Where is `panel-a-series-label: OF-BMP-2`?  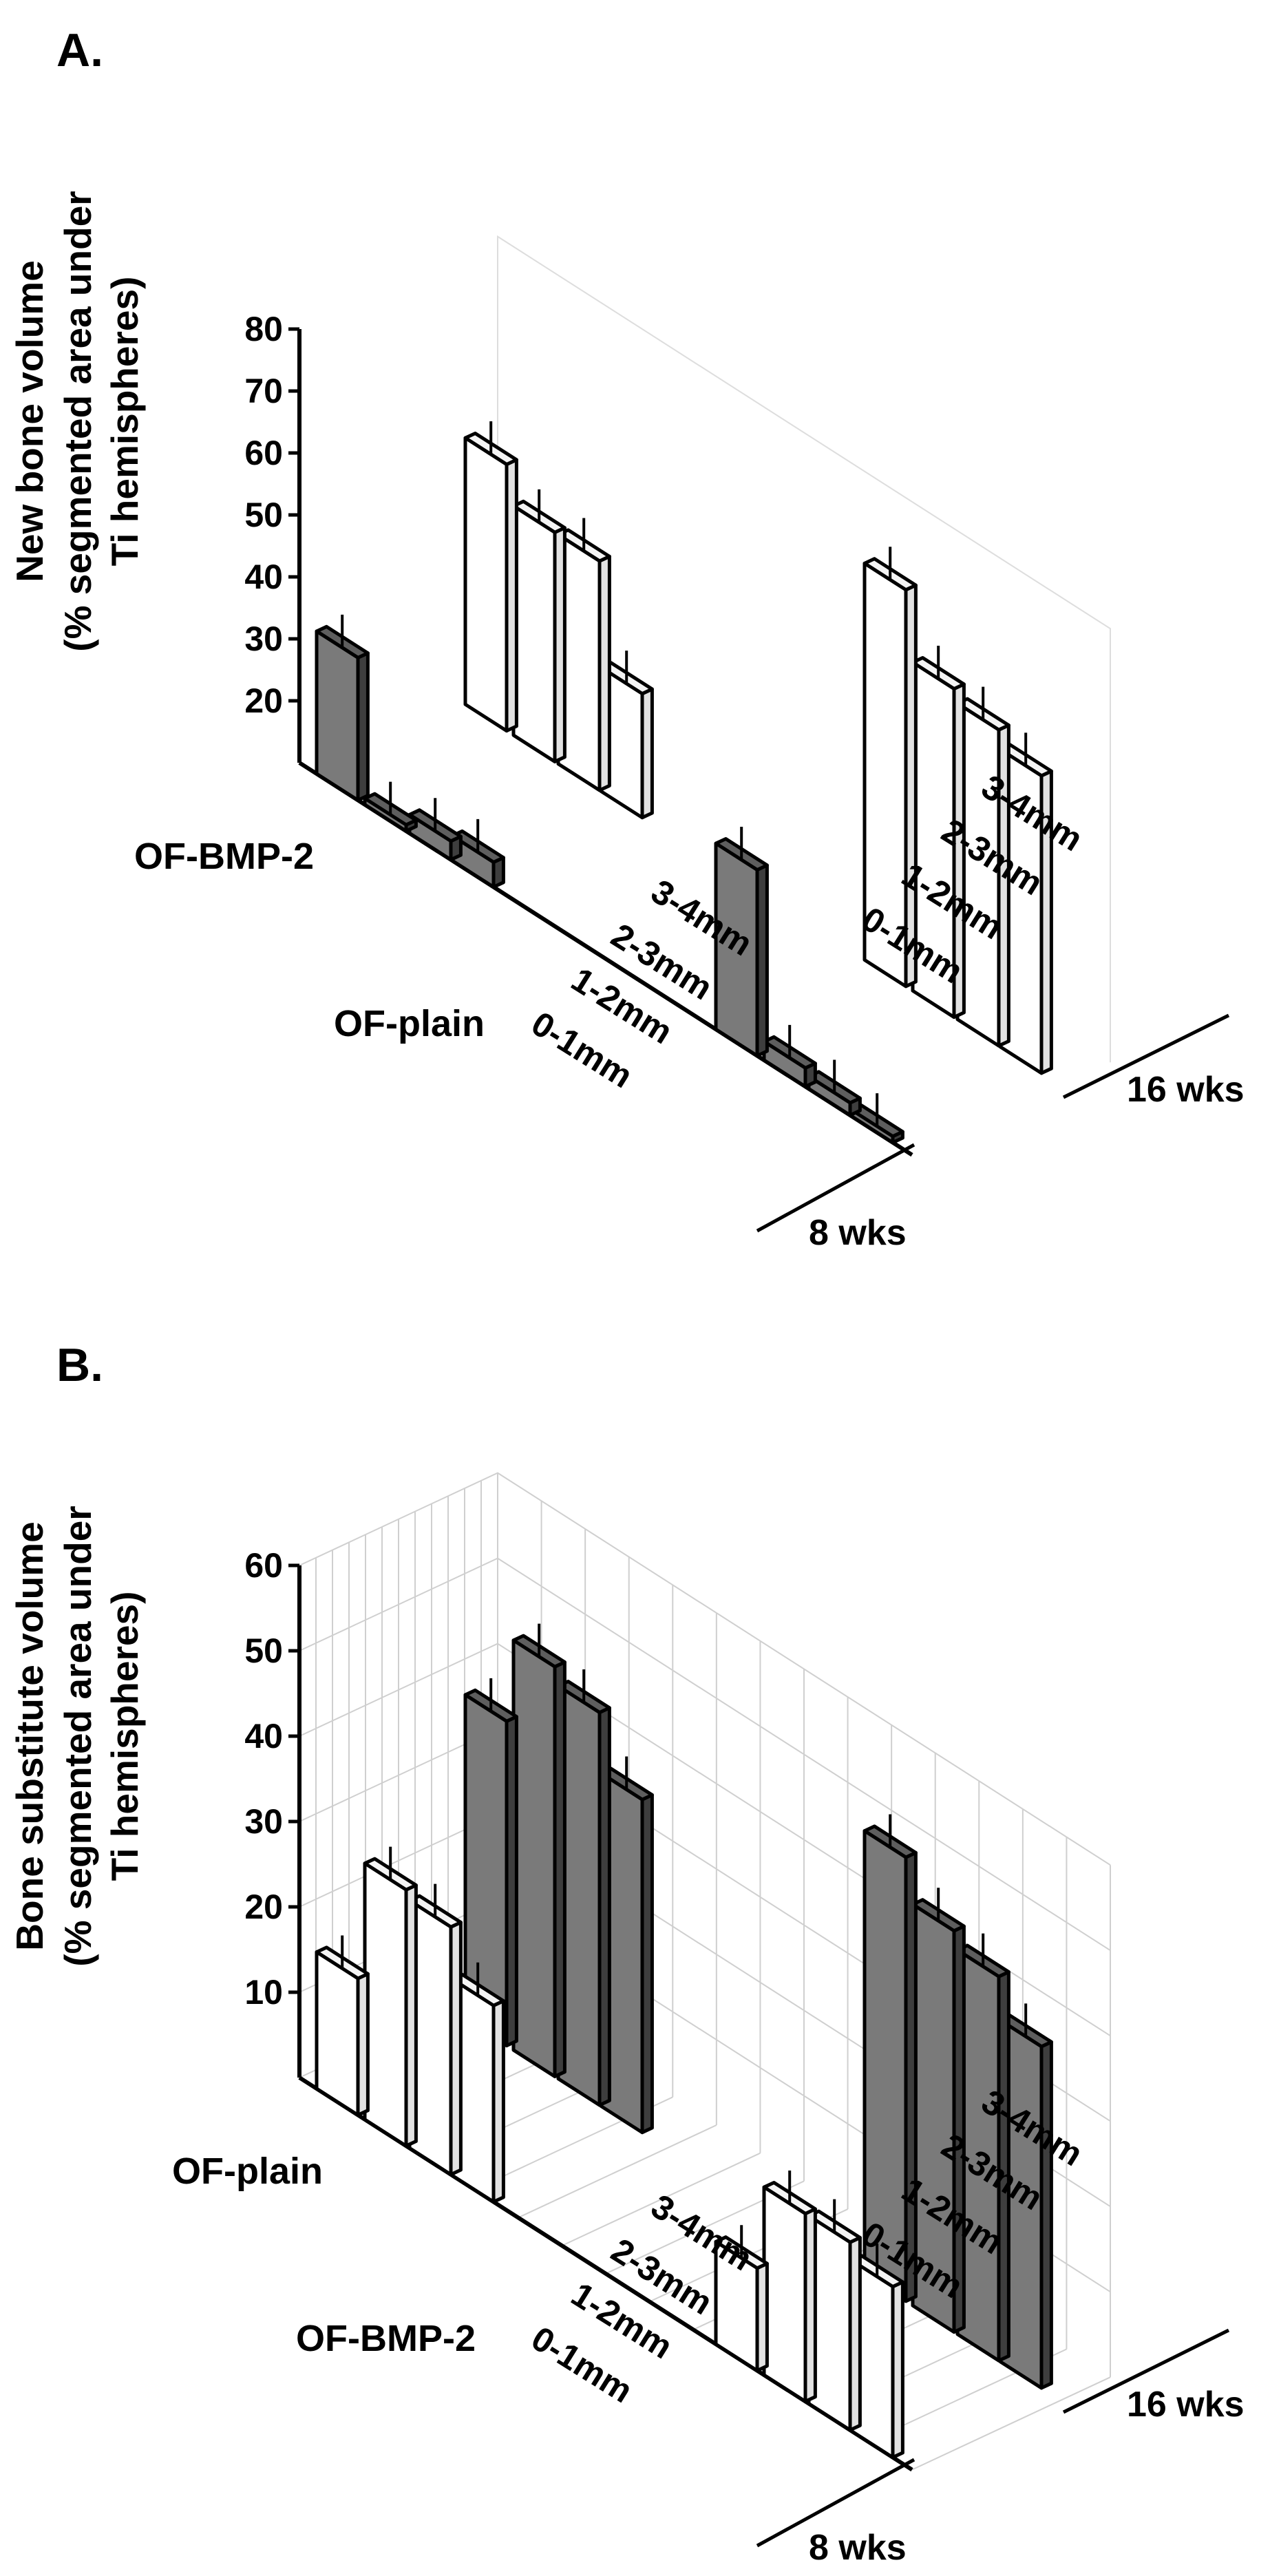
panel-a-series-label: OF-BMP-2 is located at coordinates (224, 857).